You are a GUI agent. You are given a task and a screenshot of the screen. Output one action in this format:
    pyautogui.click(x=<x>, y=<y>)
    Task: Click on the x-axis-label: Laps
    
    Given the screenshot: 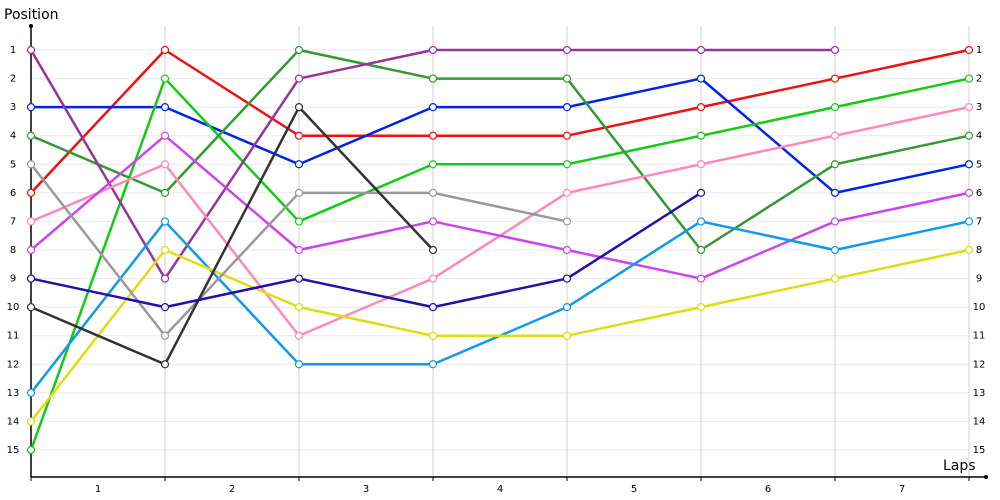 What is the action you would take?
    pyautogui.click(x=959, y=466)
    